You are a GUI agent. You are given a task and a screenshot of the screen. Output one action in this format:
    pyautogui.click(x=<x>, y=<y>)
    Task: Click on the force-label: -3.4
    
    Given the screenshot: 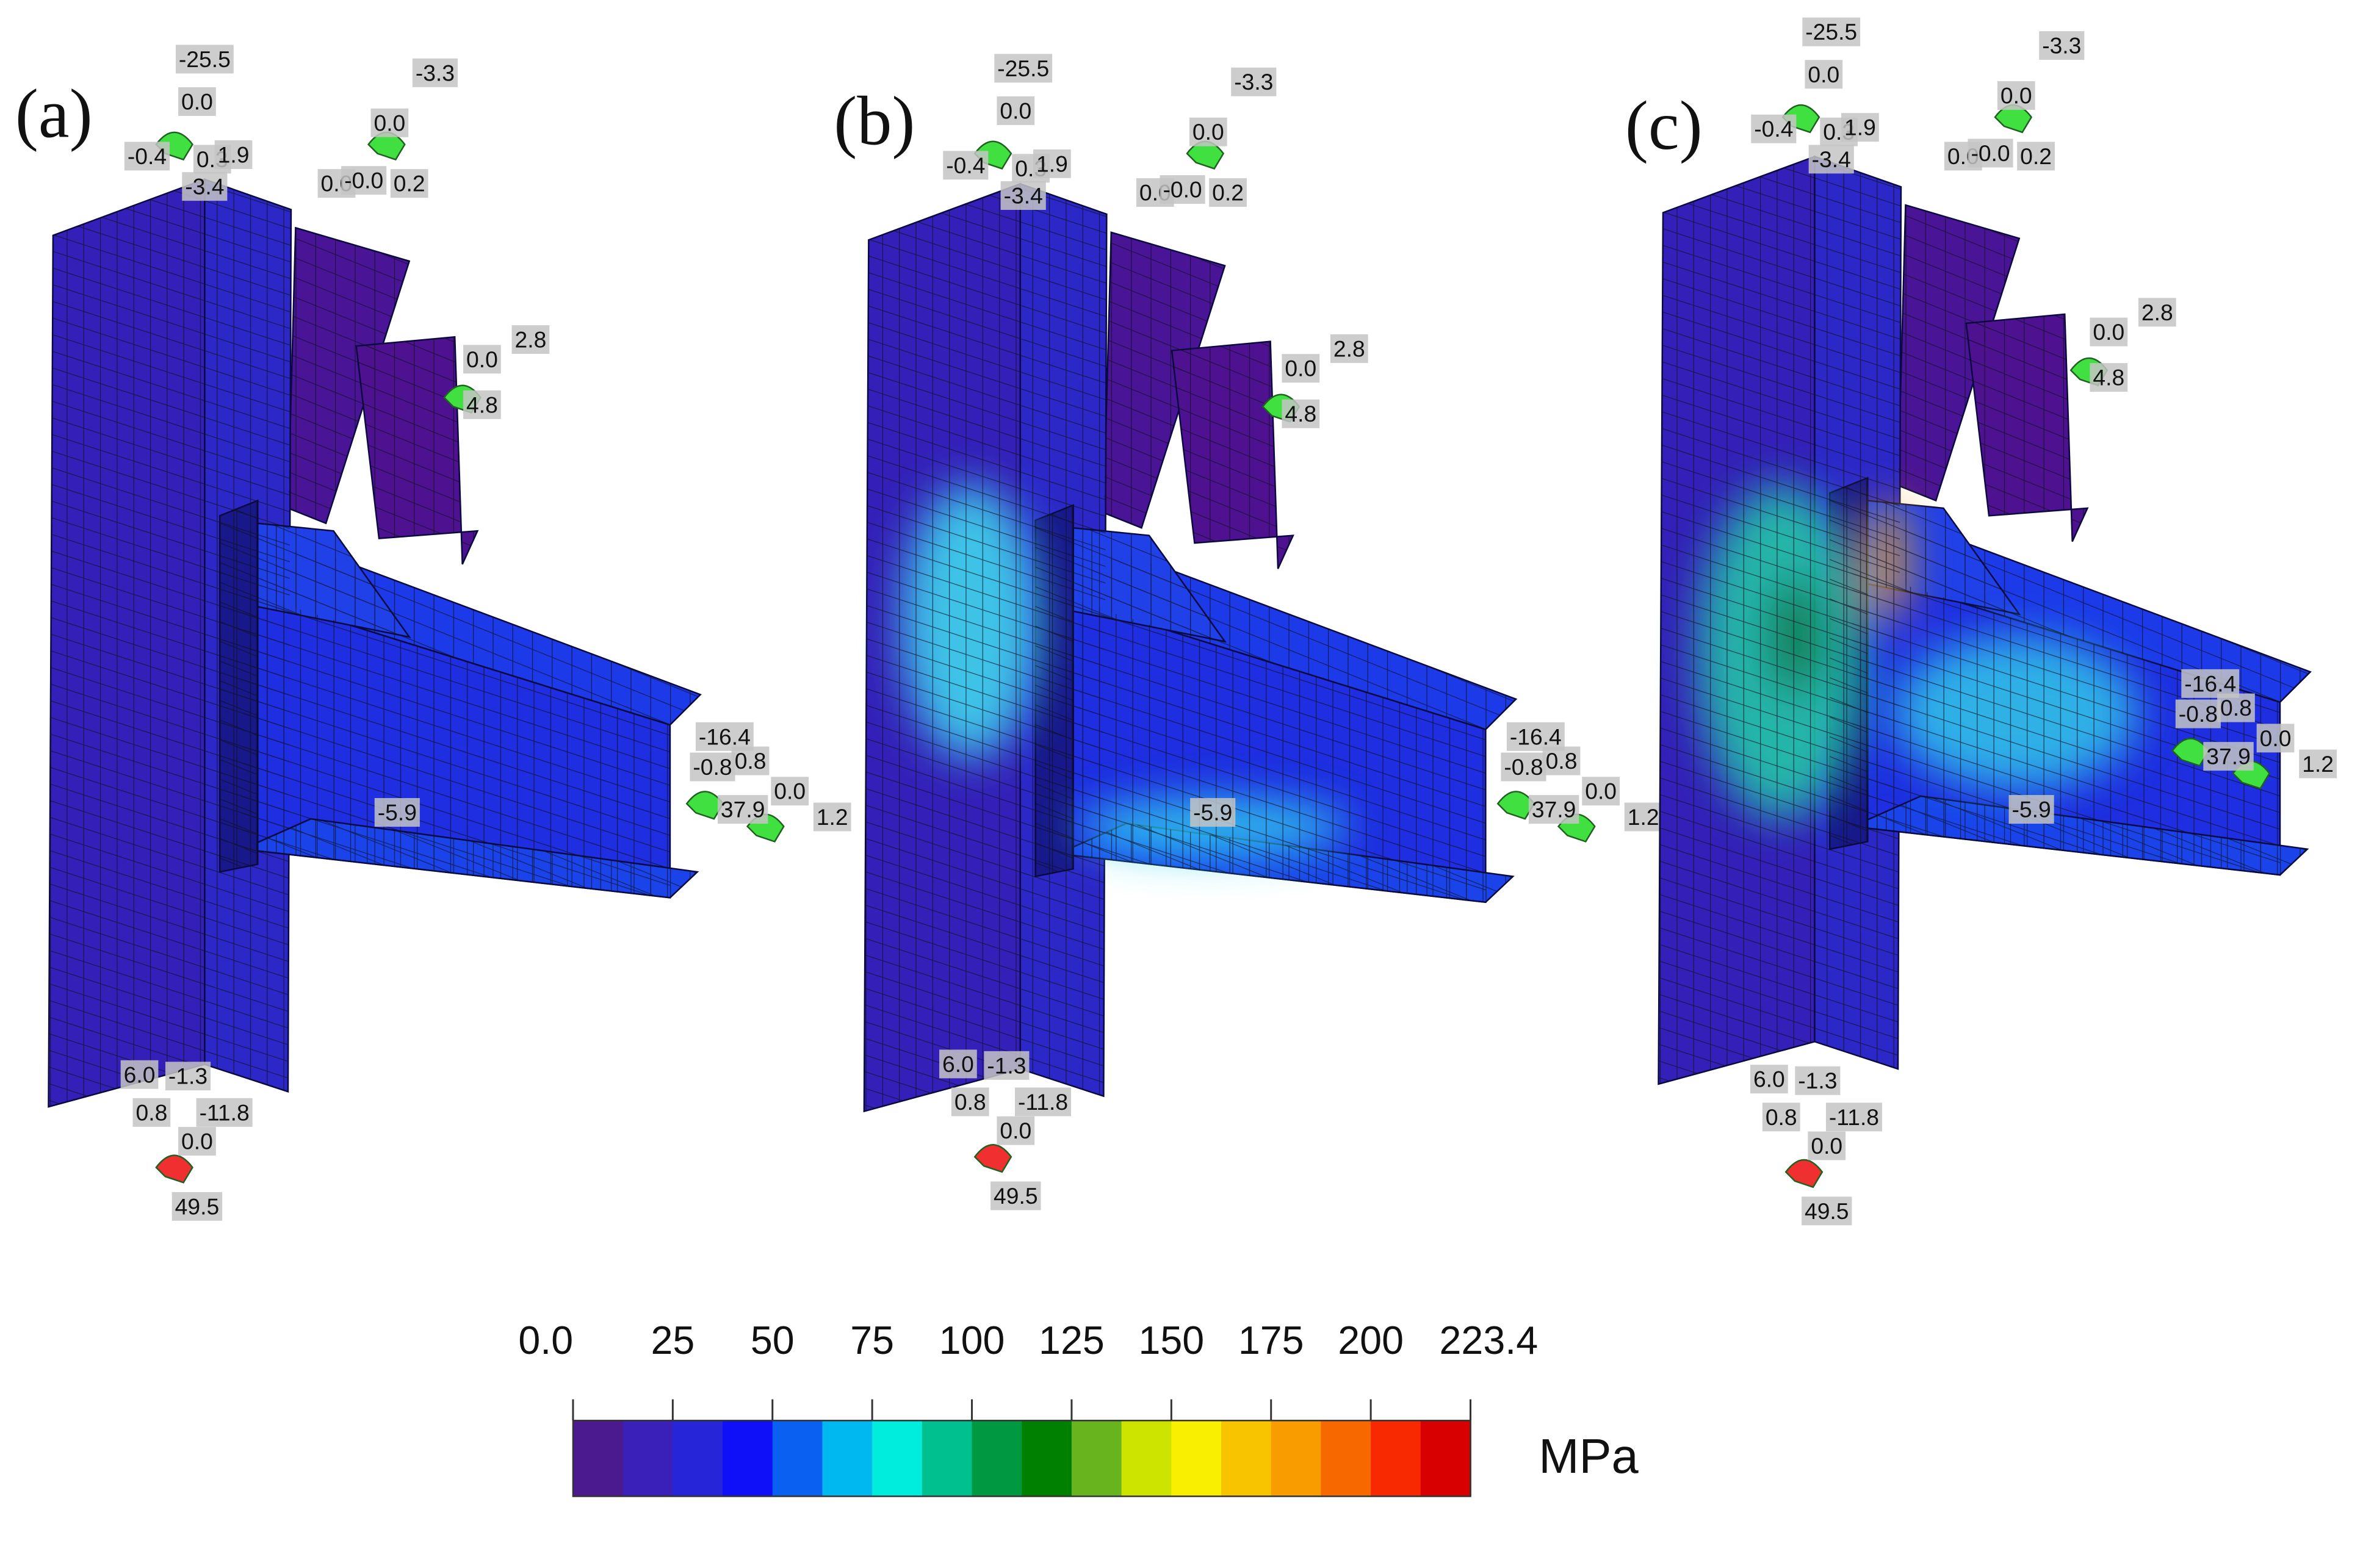 What is the action you would take?
    pyautogui.click(x=204, y=187)
    